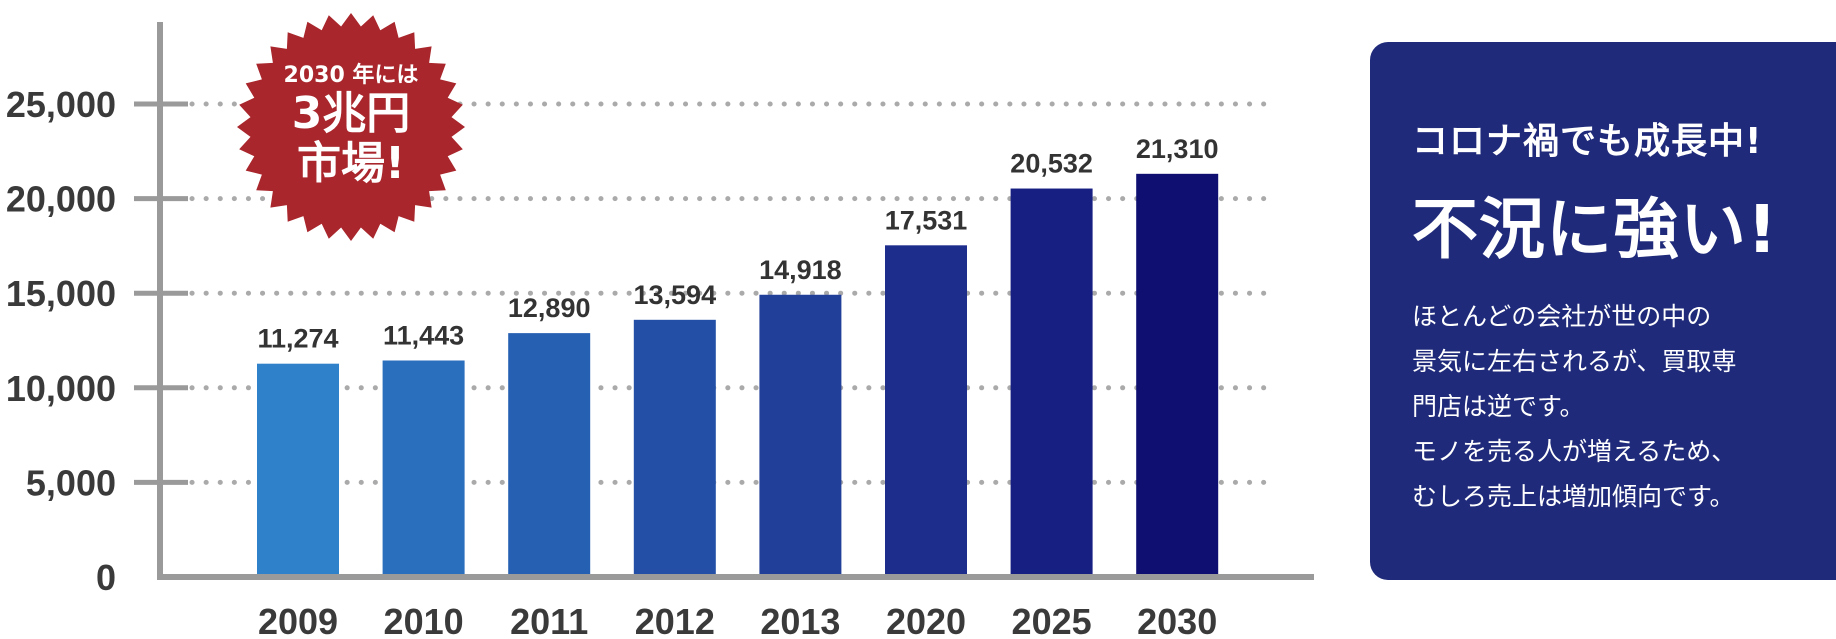  What do you see at coordinates (1051, 164) in the screenshot?
I see `bar-value-label: 20,532` at bounding box center [1051, 164].